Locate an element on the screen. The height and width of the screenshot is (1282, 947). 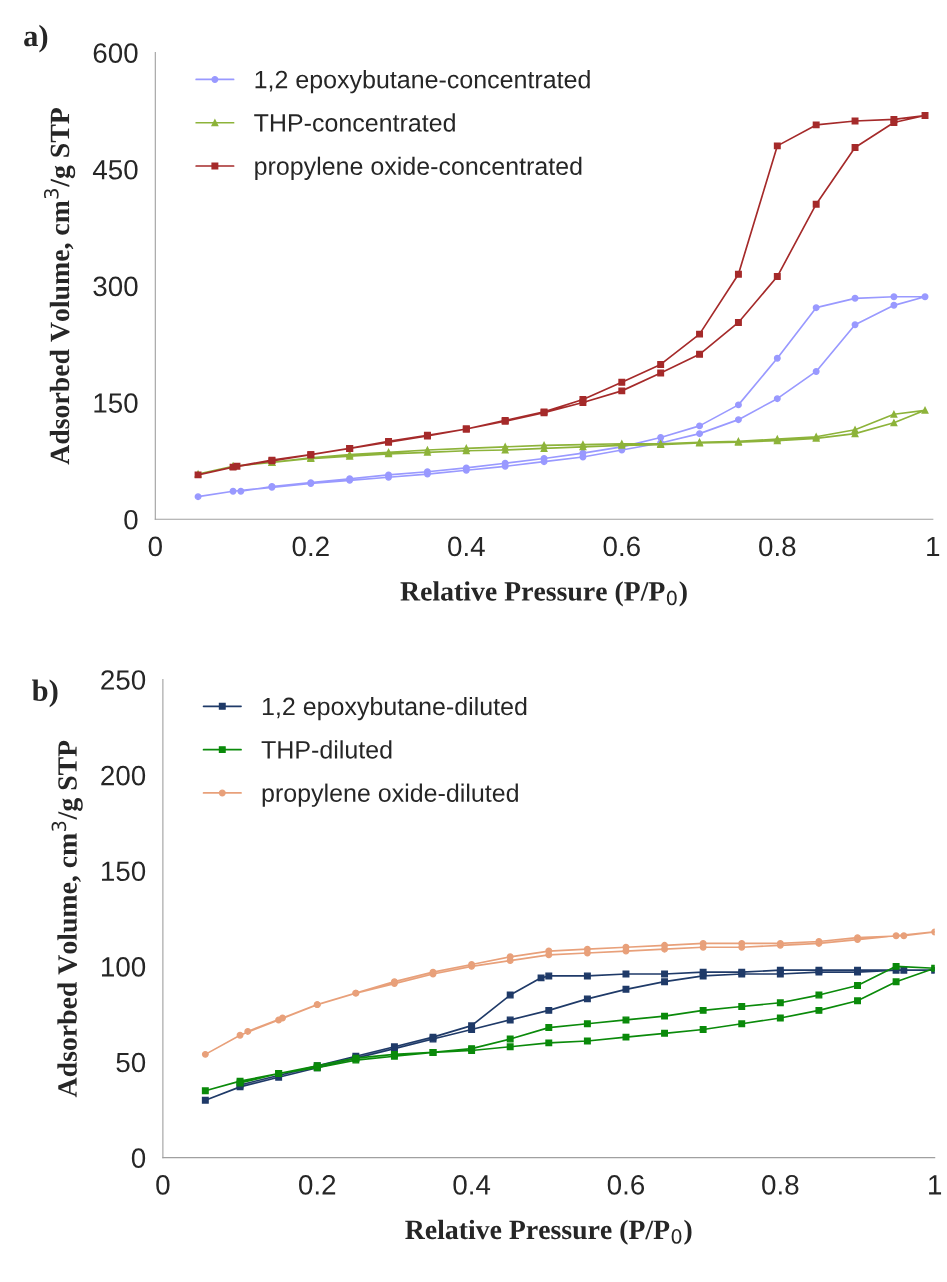
y-tick-label: 50 is located at coordinates (131, 1062).